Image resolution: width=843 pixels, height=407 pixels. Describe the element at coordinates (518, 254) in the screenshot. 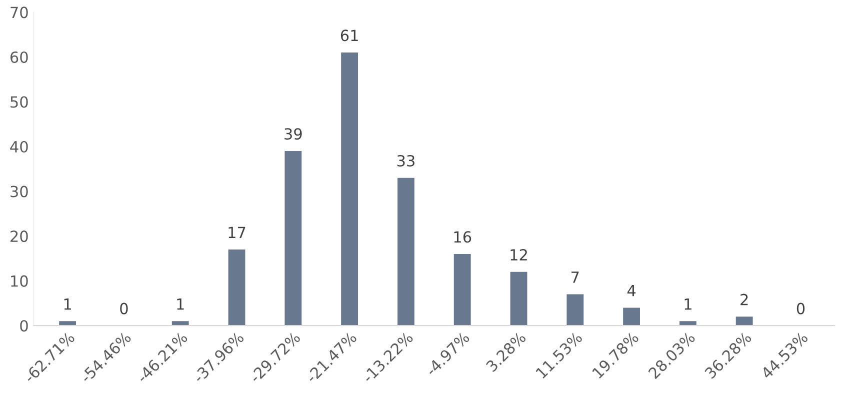

I see `data-label: 12` at that location.